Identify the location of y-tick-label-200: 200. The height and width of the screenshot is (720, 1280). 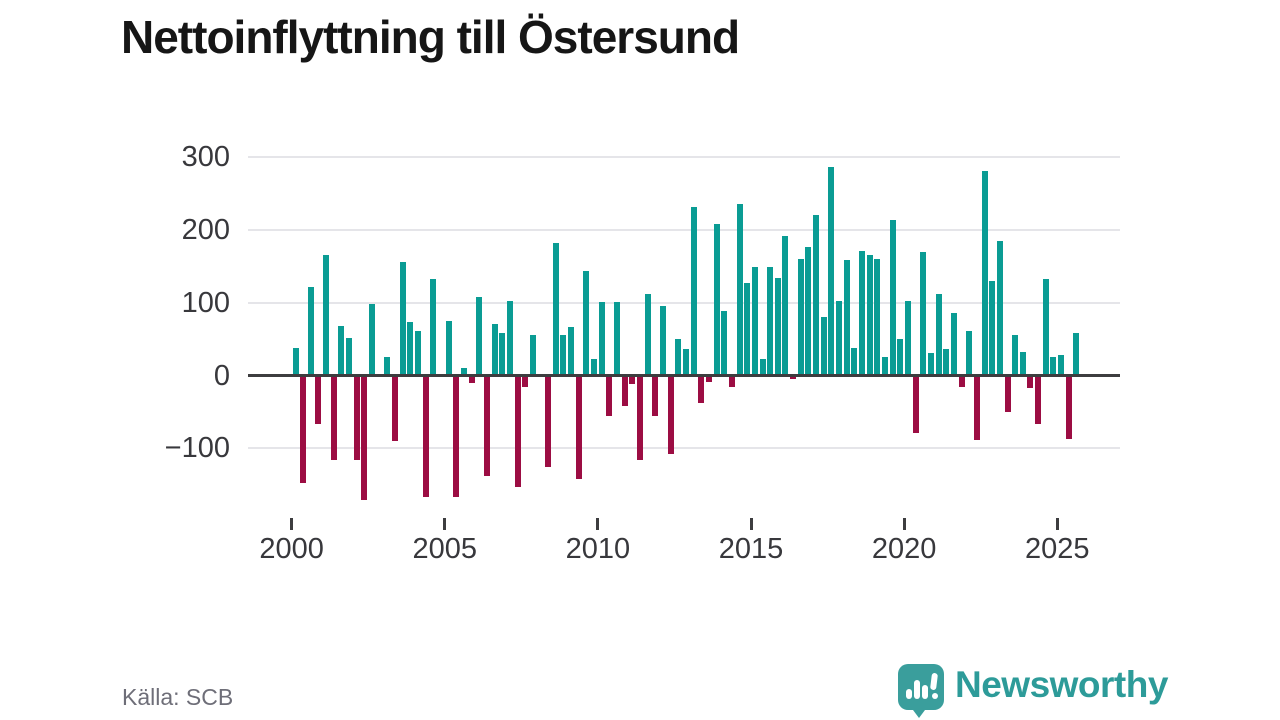
(205, 229).